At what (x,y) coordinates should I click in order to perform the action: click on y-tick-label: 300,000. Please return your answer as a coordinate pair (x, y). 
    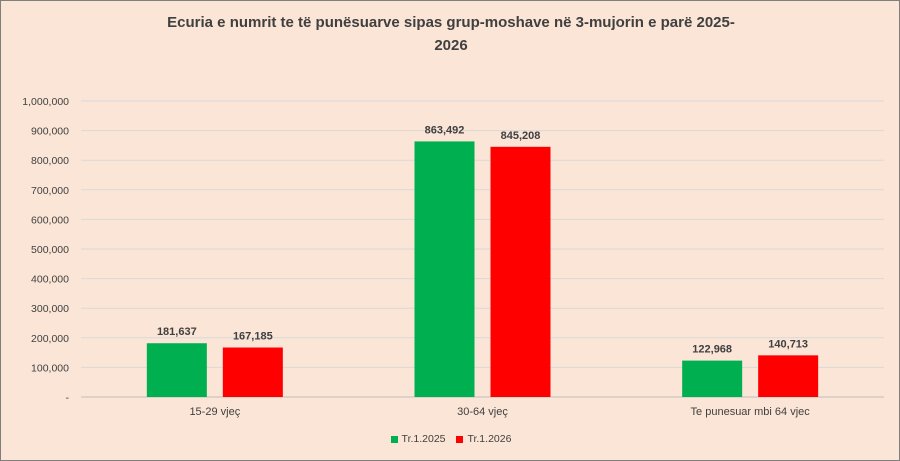
    Looking at the image, I should click on (50, 309).